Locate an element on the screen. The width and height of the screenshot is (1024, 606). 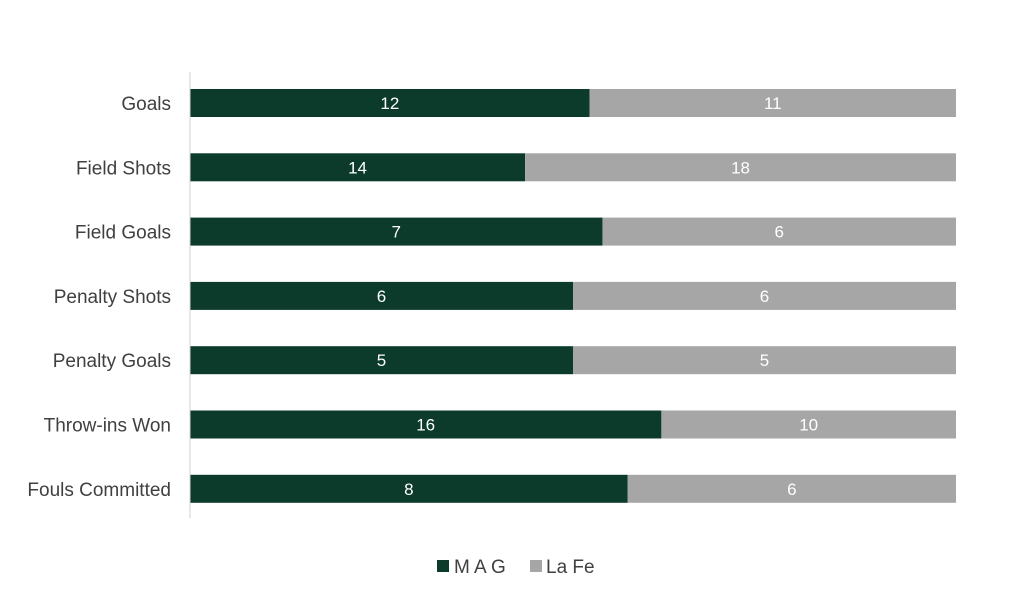
bar-mag-fouls-committed is located at coordinates (409, 488).